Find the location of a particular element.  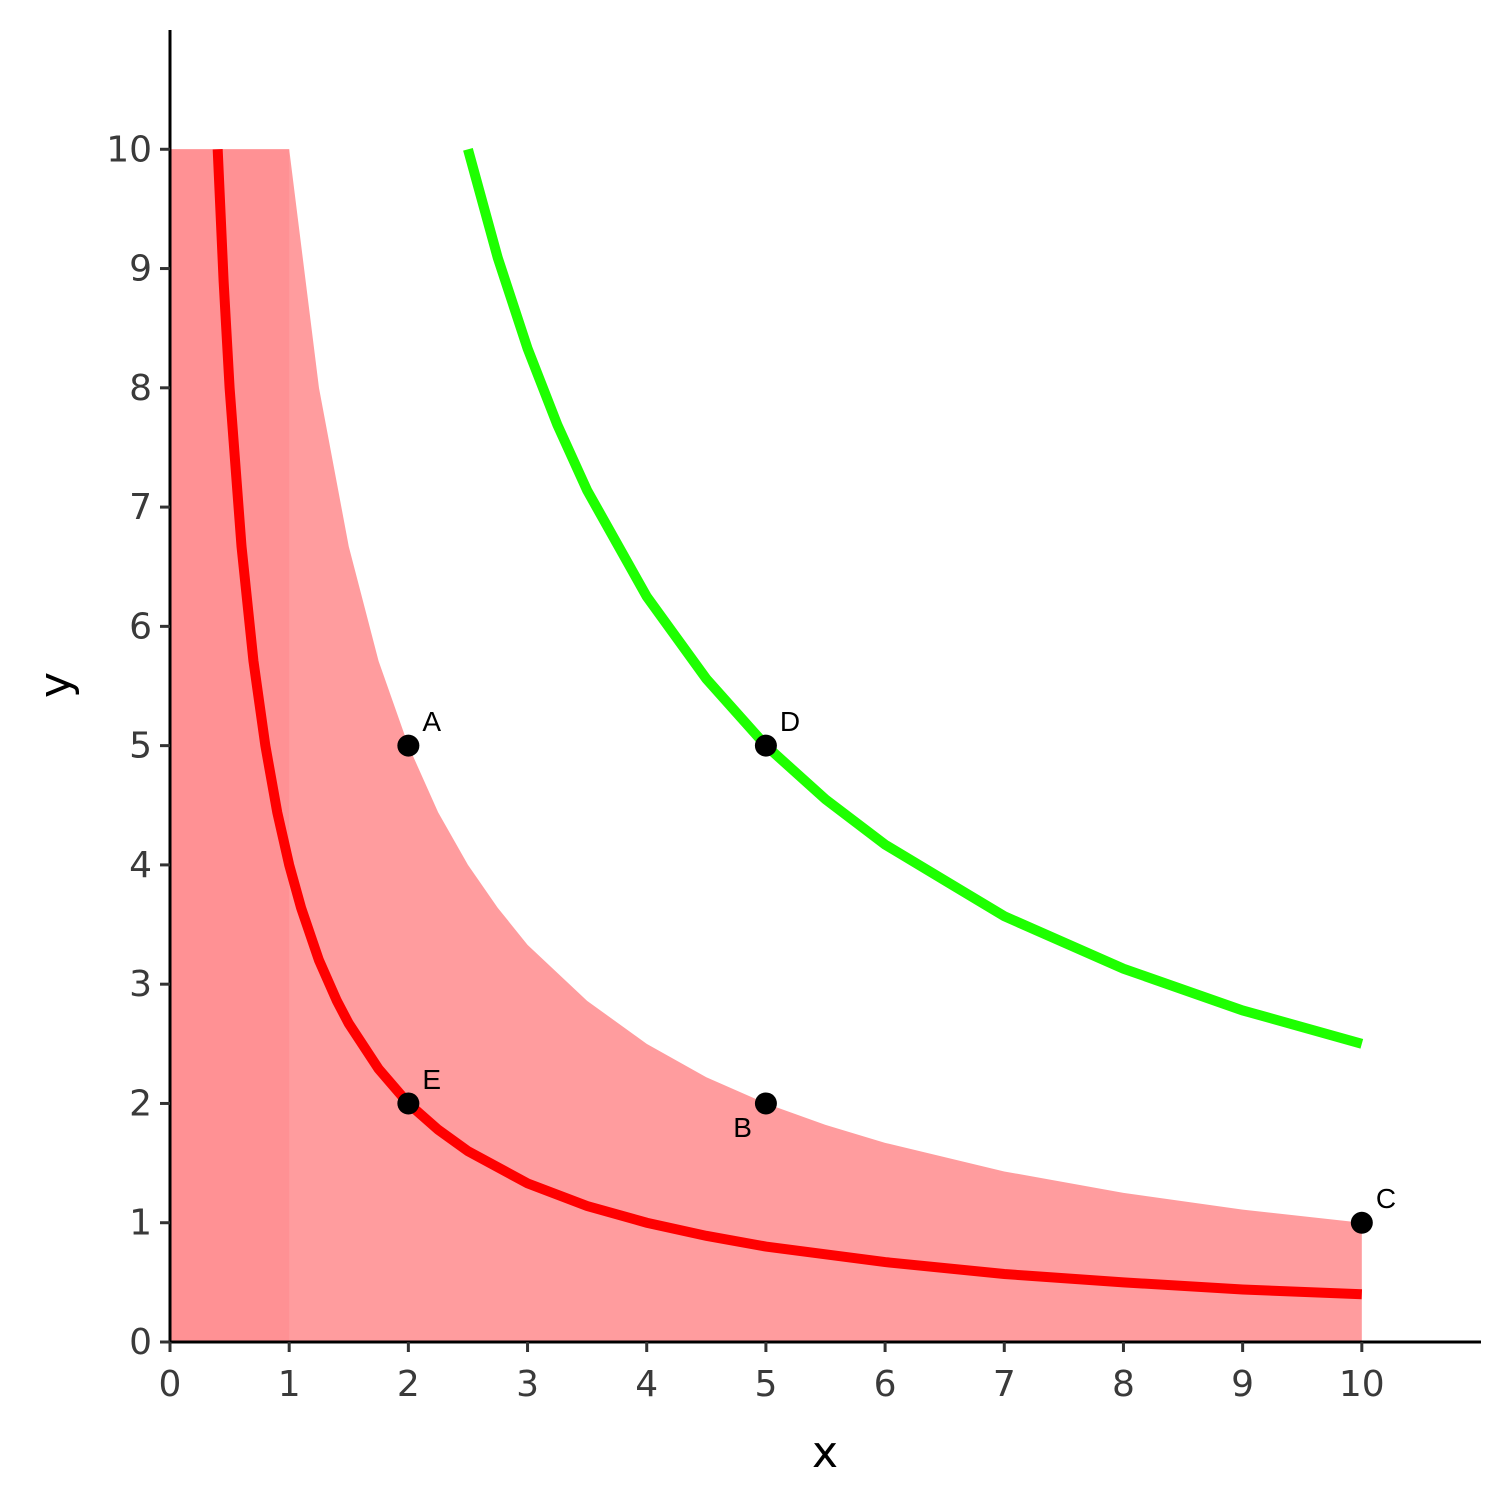

y-tick-label: 0 is located at coordinates (140, 1342).